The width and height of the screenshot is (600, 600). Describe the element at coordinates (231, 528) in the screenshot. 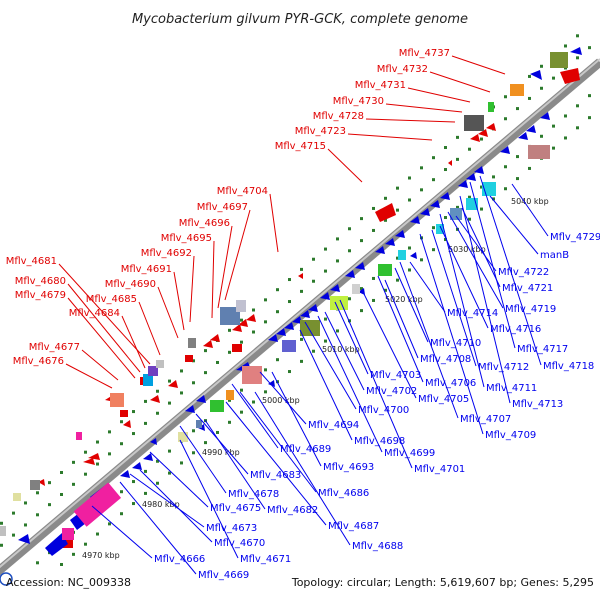

I see `gene-label: Mflv_4673` at that location.